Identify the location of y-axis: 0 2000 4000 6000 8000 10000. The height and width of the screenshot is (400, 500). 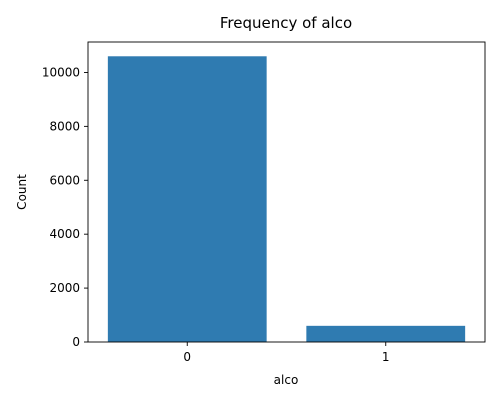
(65, 207).